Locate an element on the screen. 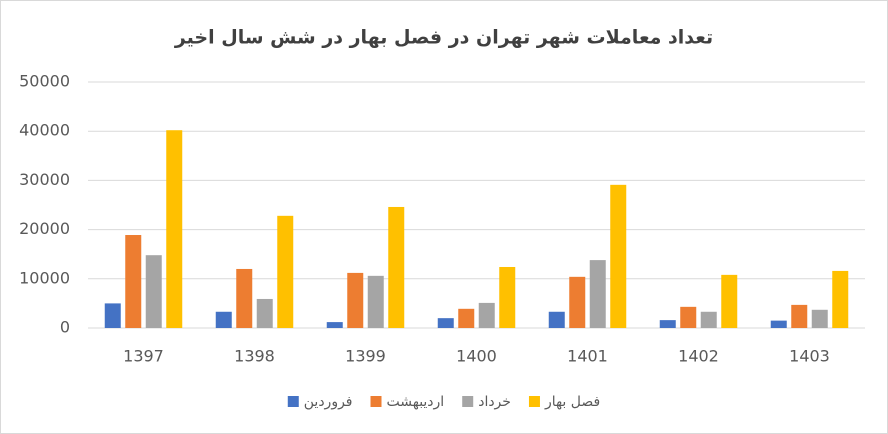  legend-label: خرداد is located at coordinates (494, 402).